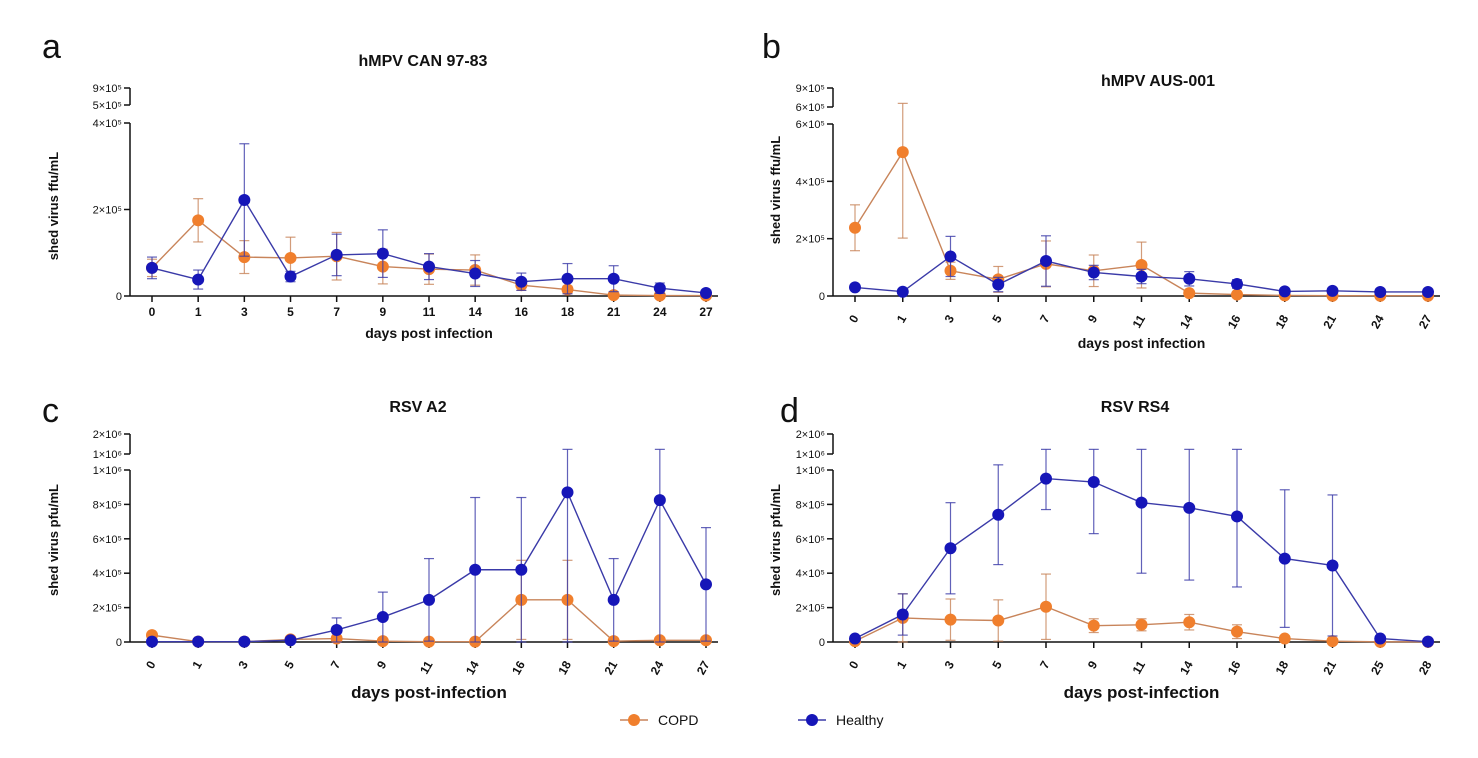  I want to click on panel-letter: b, so click(771, 47).